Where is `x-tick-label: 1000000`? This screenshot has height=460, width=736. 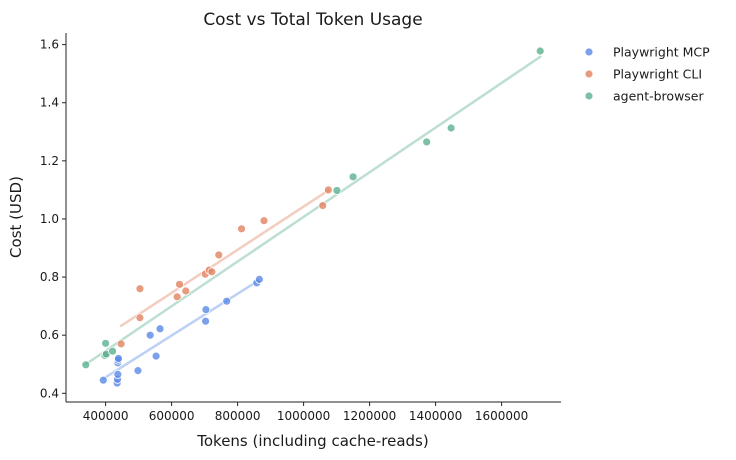
x-tick-label: 1000000 is located at coordinates (303, 416).